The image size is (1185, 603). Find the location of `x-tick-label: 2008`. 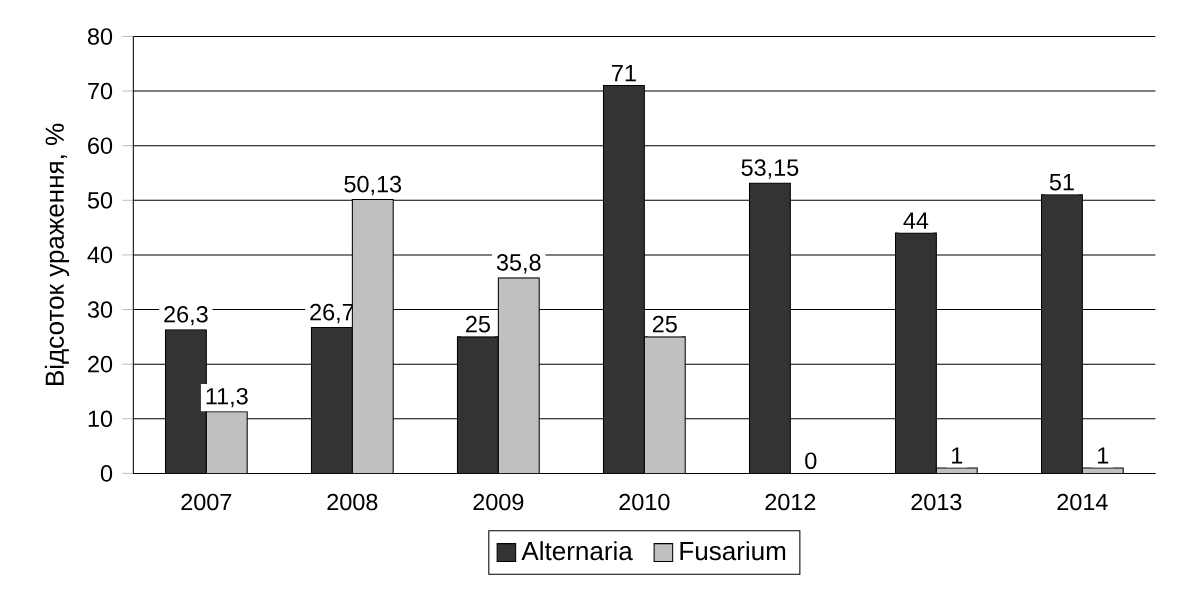

x-tick-label: 2008 is located at coordinates (352, 502).